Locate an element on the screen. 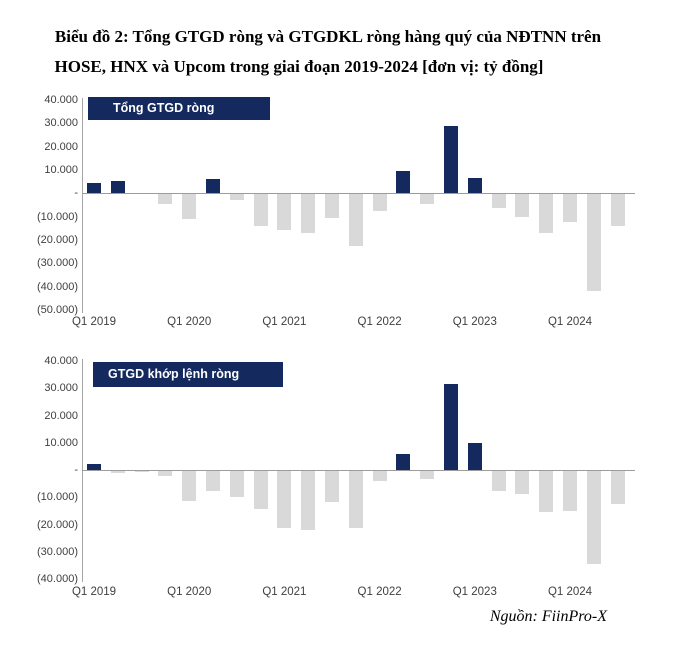 The image size is (680, 648). chart2-legend: GTGD khớp lệnh ròng is located at coordinates (188, 374).